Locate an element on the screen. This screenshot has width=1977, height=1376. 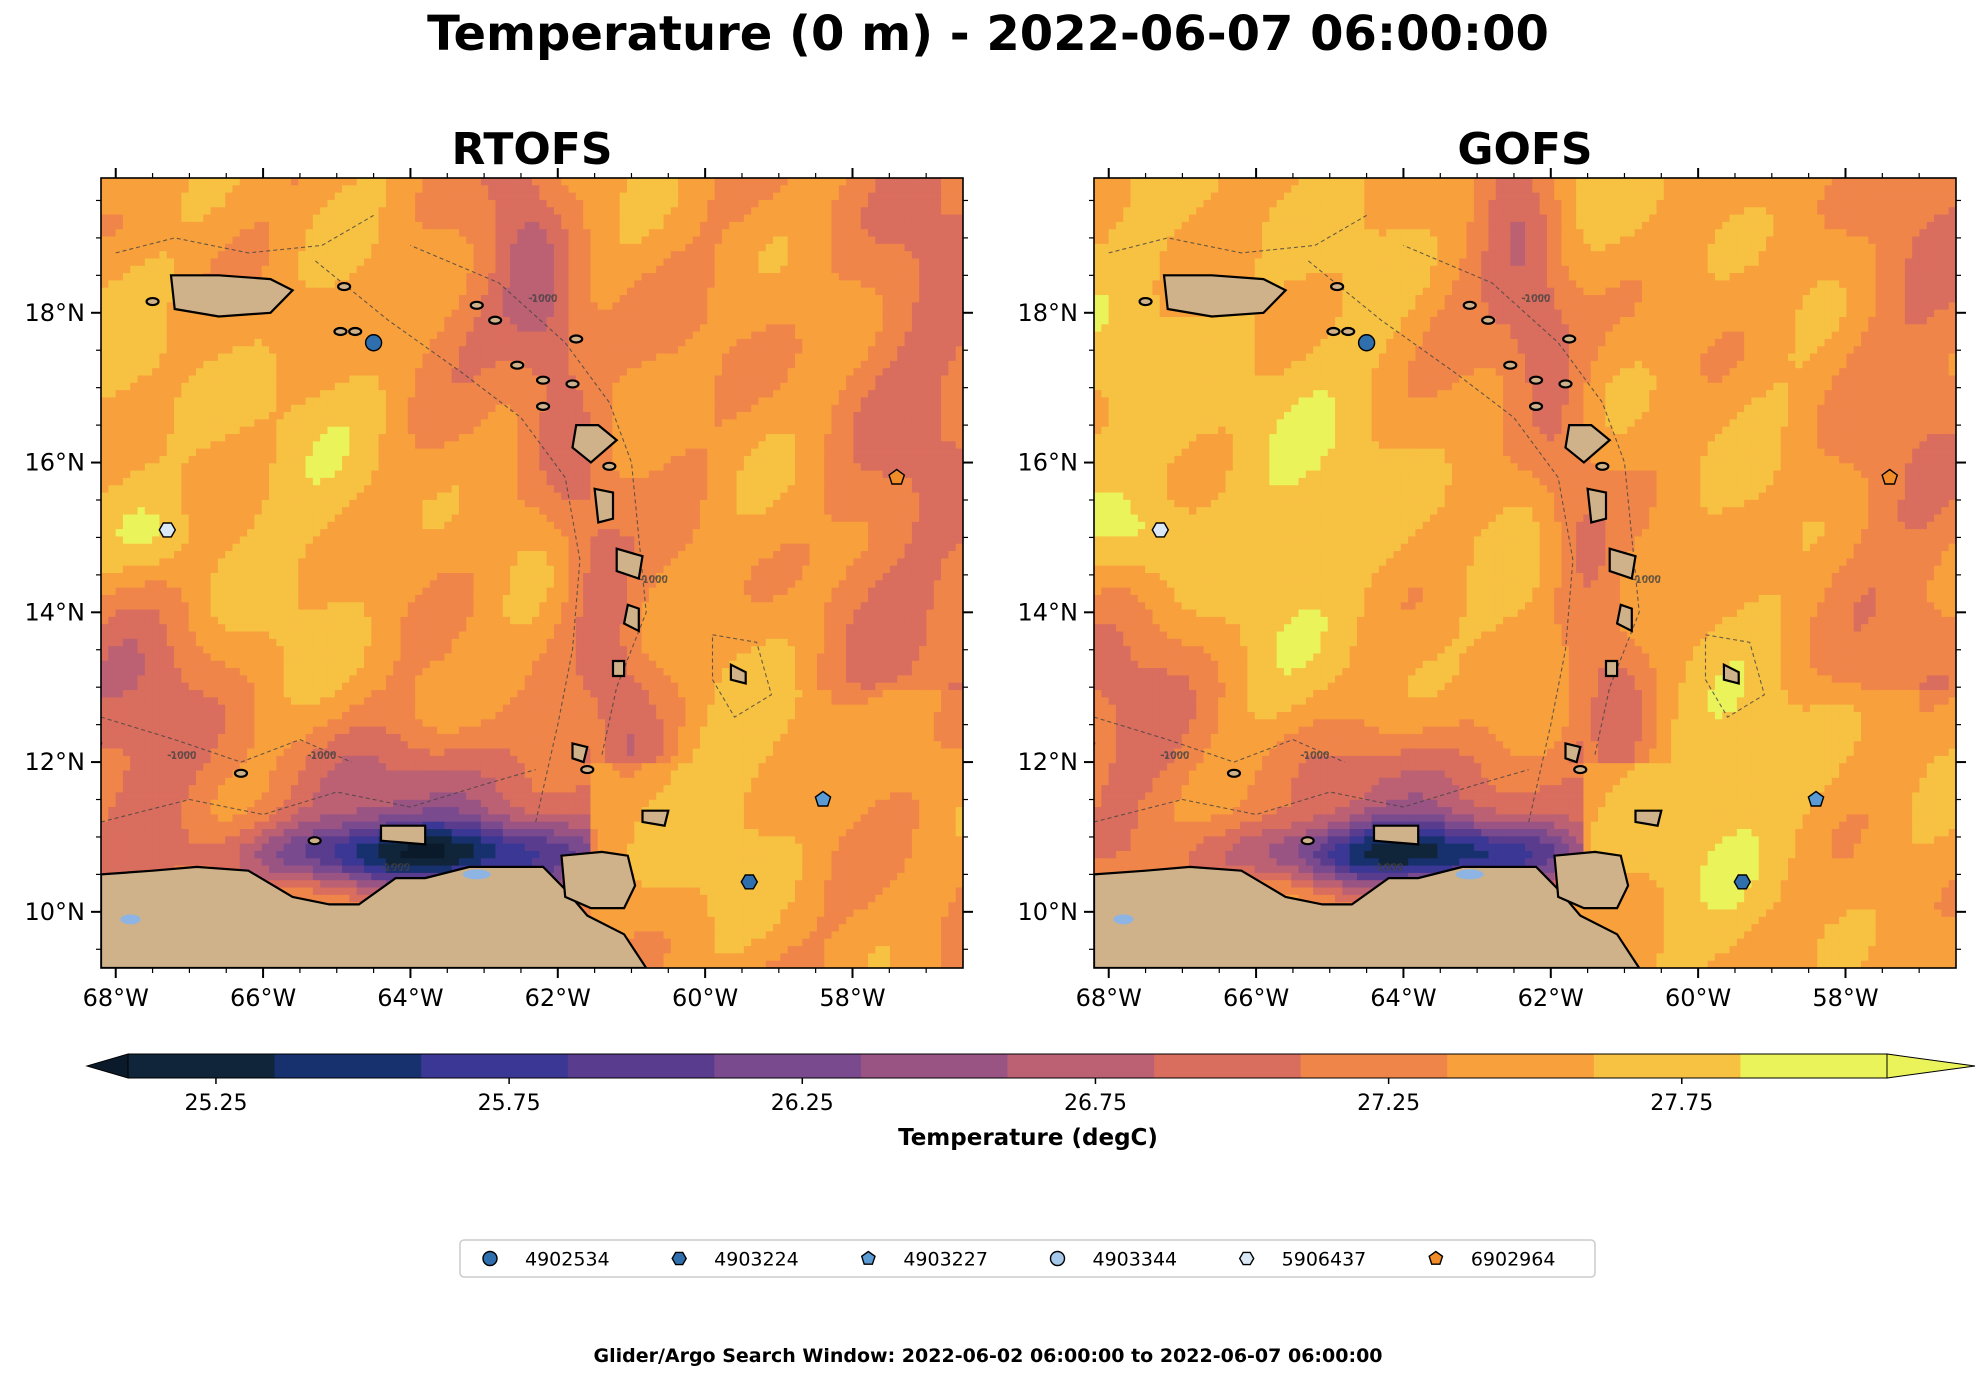
legend-frame is located at coordinates (1027, 1258).